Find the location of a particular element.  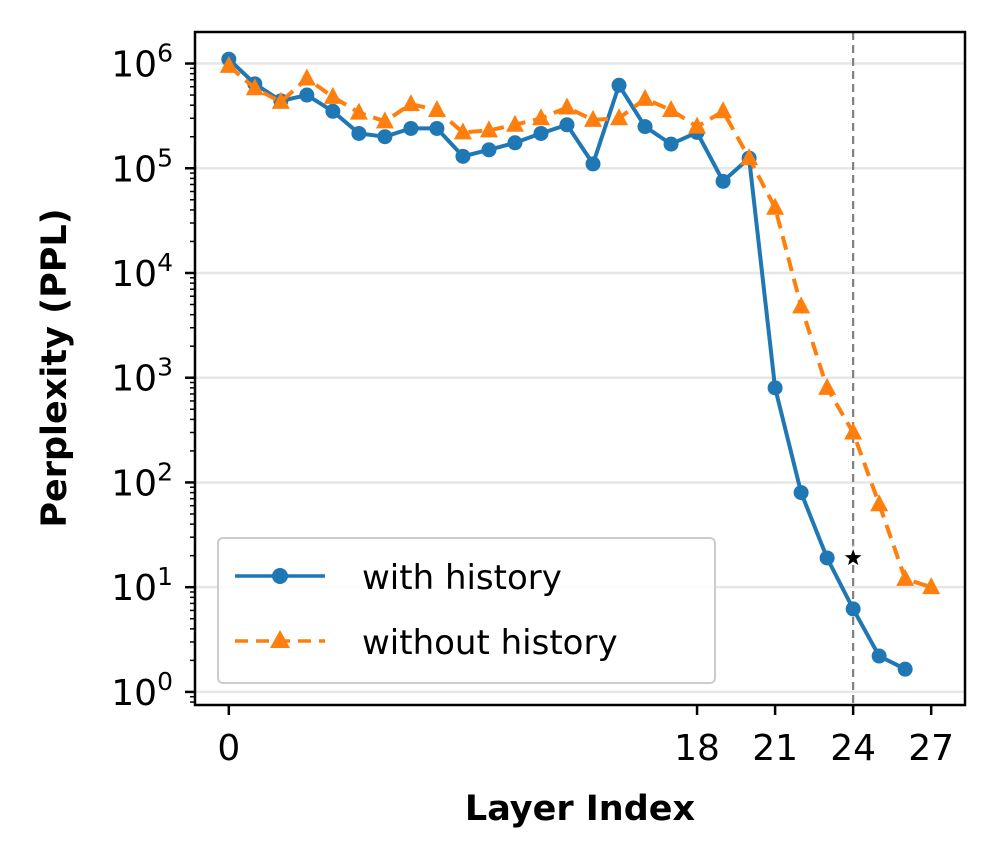

legend-marker-without-history is located at coordinates (280, 639).